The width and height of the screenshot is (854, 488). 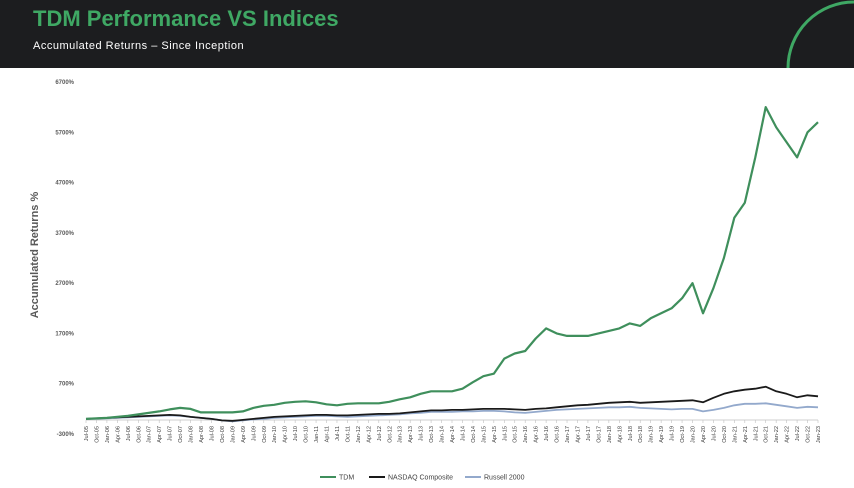 I want to click on x-tick-label: Oct-06, so click(x=139, y=434).